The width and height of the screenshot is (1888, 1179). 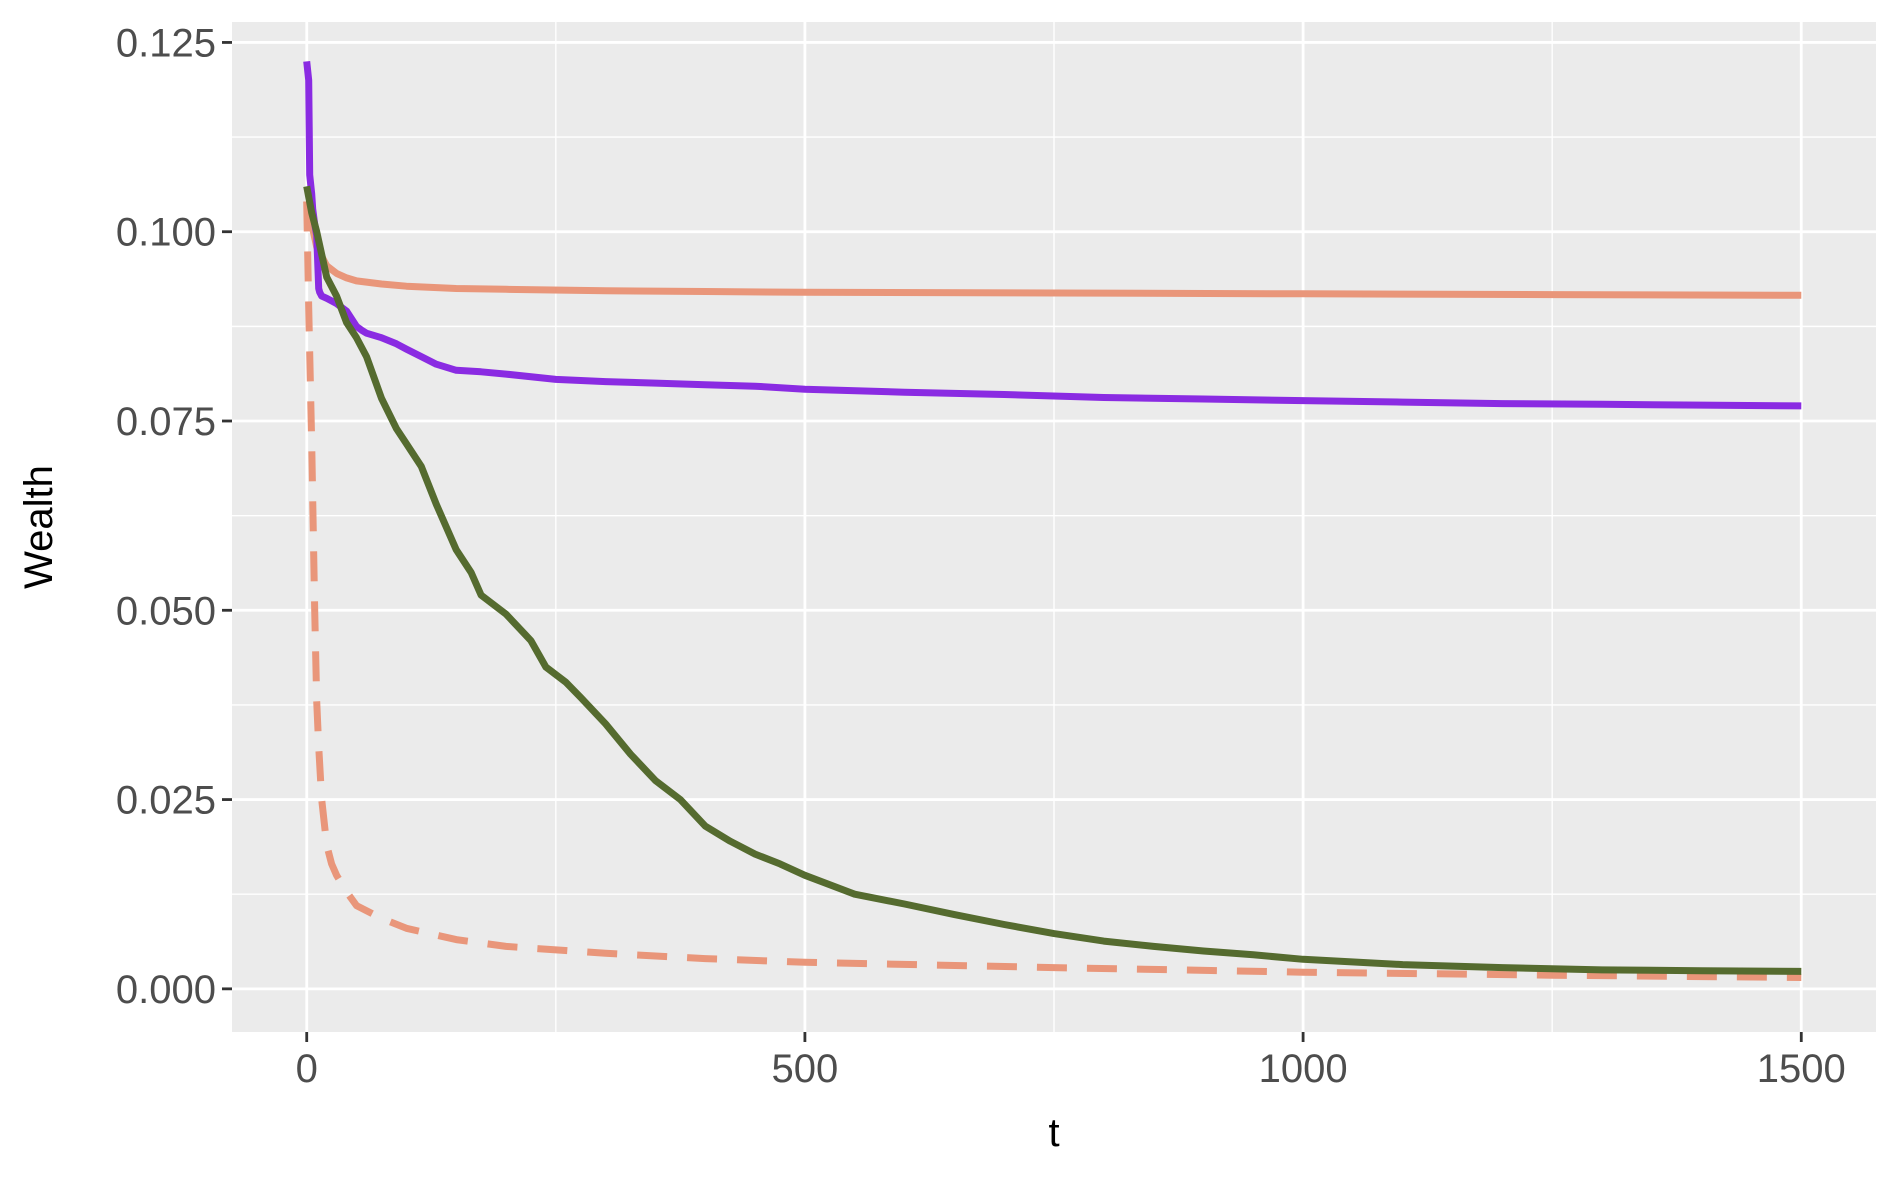 What do you see at coordinates (174, 516) in the screenshot?
I see `y-axis: 0.000 0.025 0.050 0.075 0.100 0.125` at bounding box center [174, 516].